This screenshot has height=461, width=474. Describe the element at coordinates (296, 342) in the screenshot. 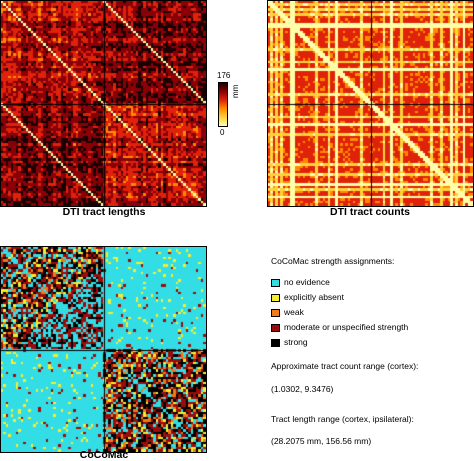

I see `legend-label: strong` at that location.